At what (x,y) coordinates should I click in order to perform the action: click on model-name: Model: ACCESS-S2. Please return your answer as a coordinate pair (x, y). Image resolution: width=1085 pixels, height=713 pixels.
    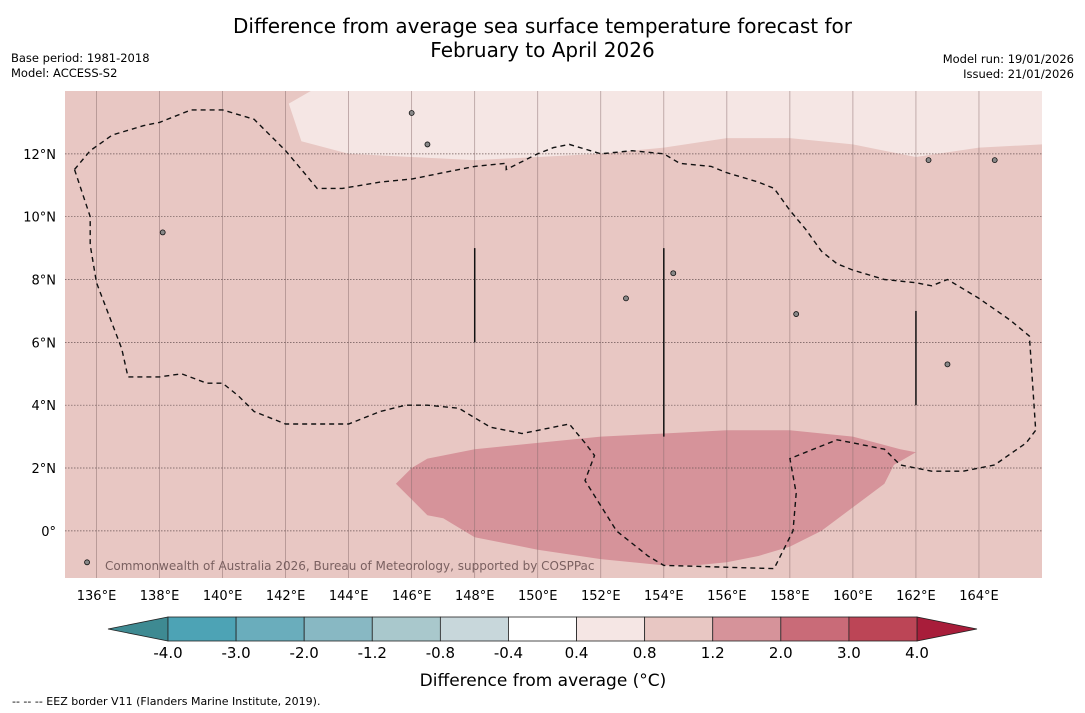
    Looking at the image, I should click on (64, 73).